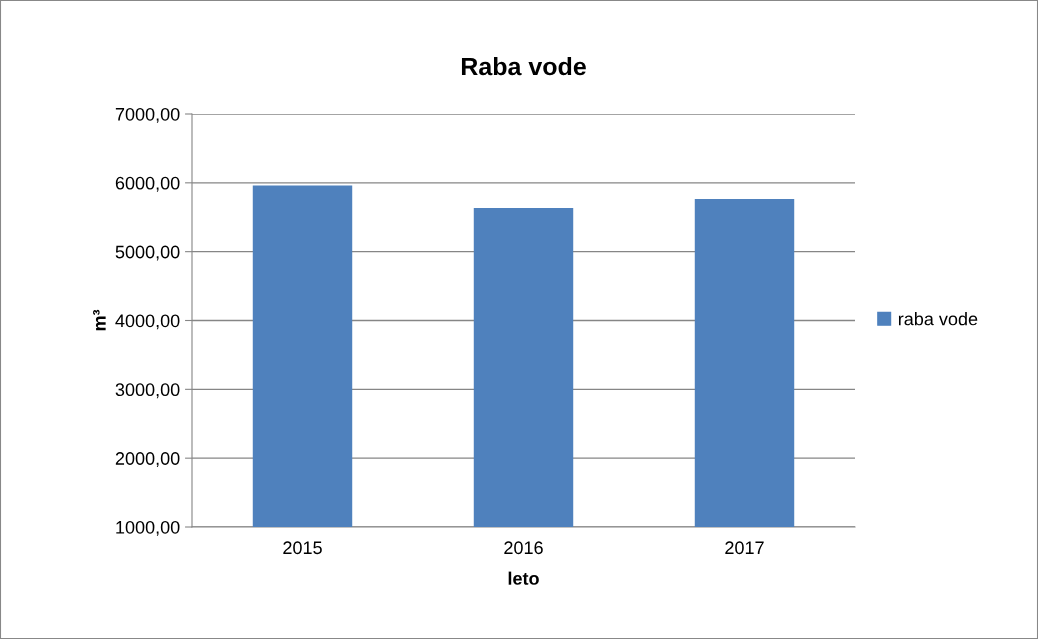 The height and width of the screenshot is (639, 1038). What do you see at coordinates (938, 319) in the screenshot?
I see `legend-label: raba vode` at bounding box center [938, 319].